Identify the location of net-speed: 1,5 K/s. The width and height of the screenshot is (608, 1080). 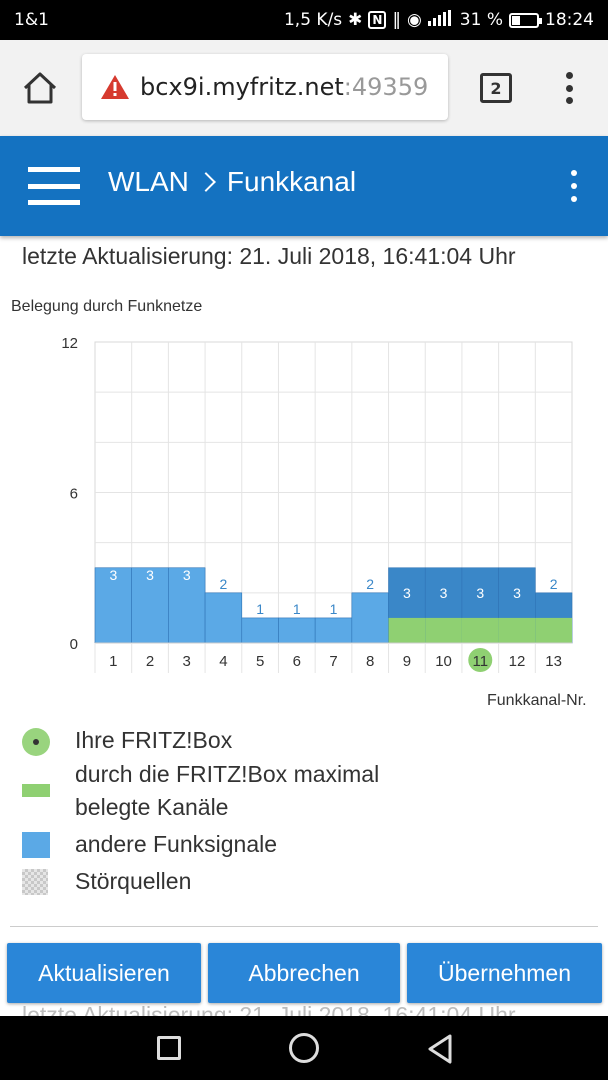
(313, 20).